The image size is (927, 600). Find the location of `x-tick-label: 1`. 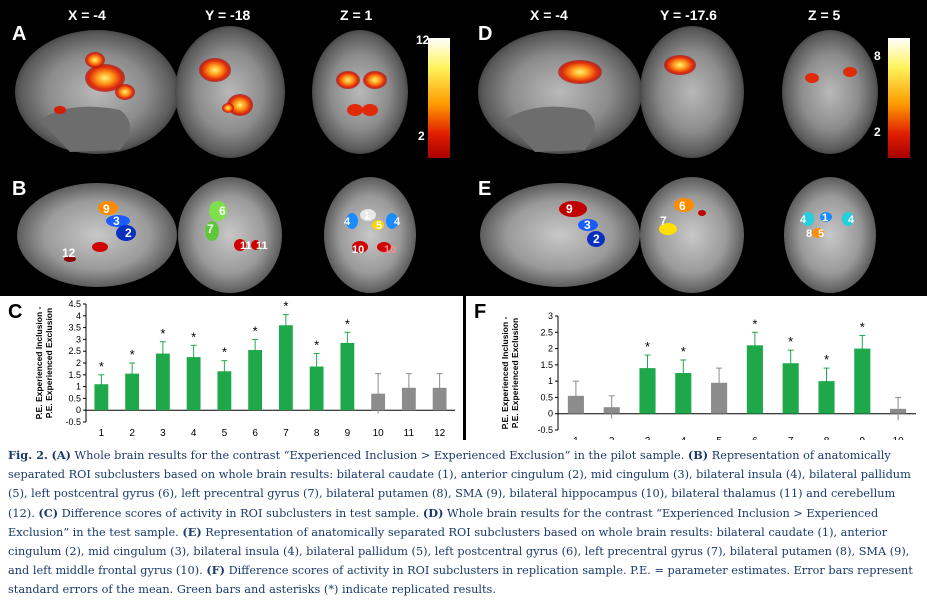

x-tick-label: 1 is located at coordinates (102, 433).